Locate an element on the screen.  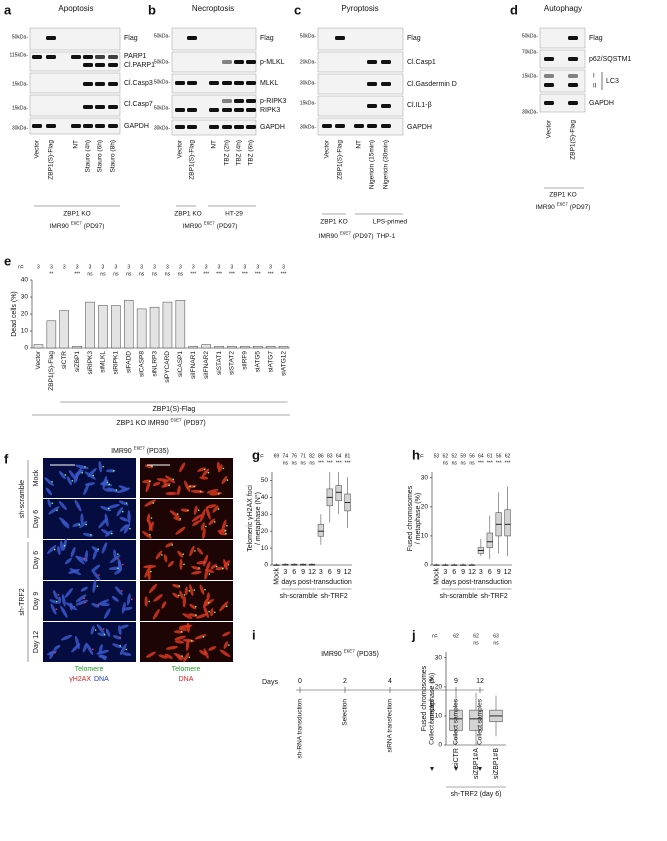
row-label: Day 6 is located at coordinates (36, 560).